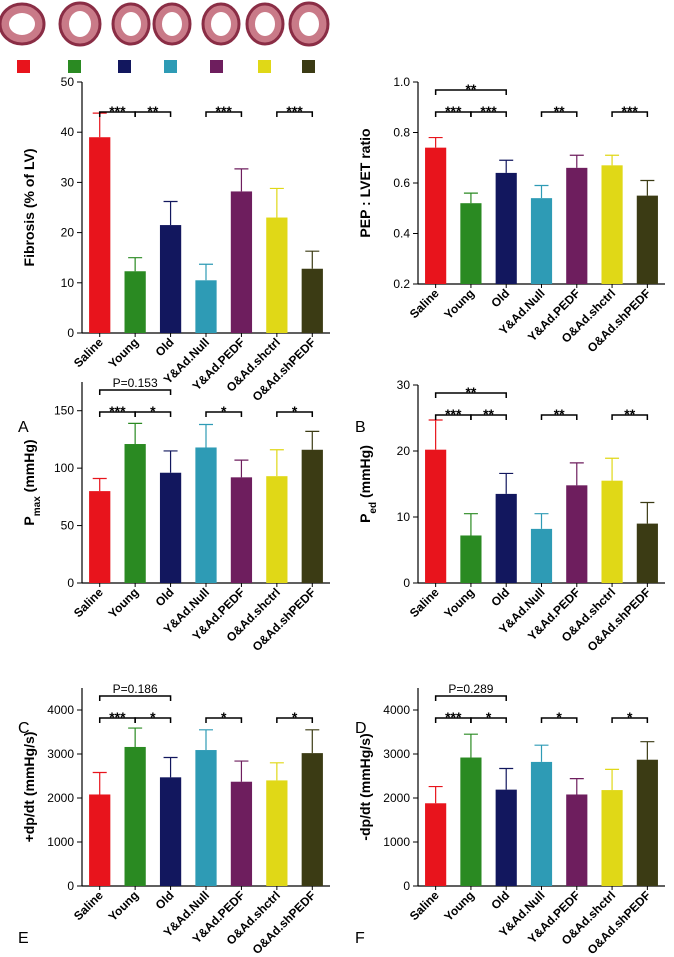  What do you see at coordinates (424, 905) in the screenshot?
I see `x-tick-label: Saline` at bounding box center [424, 905].